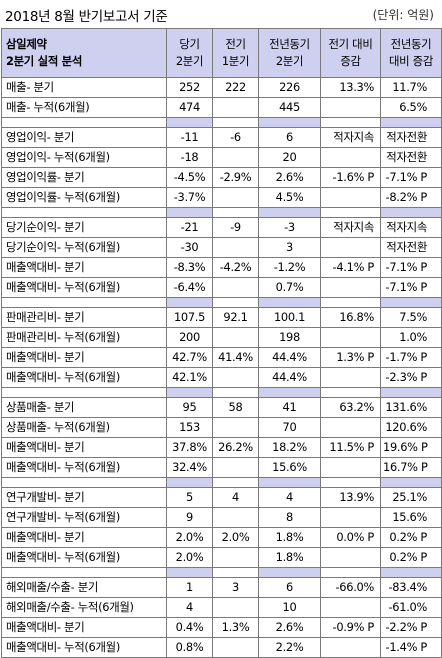 This screenshot has width=442, height=658. I want to click on table-row: 매출액대비- 누적(6개월) -6.4% 0.7% -7.1% P, so click(221, 287).